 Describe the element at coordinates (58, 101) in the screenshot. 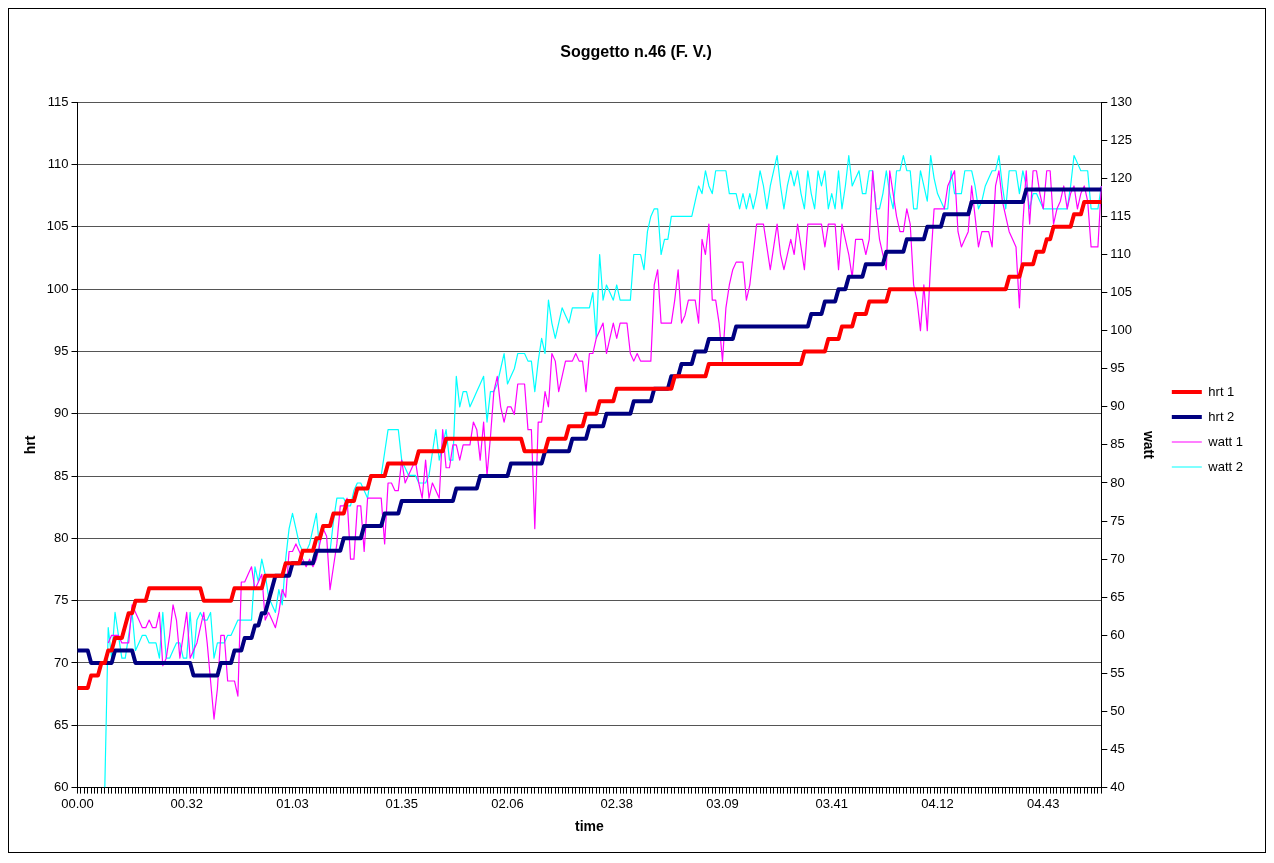

I see `y-tick-label: 115` at that location.